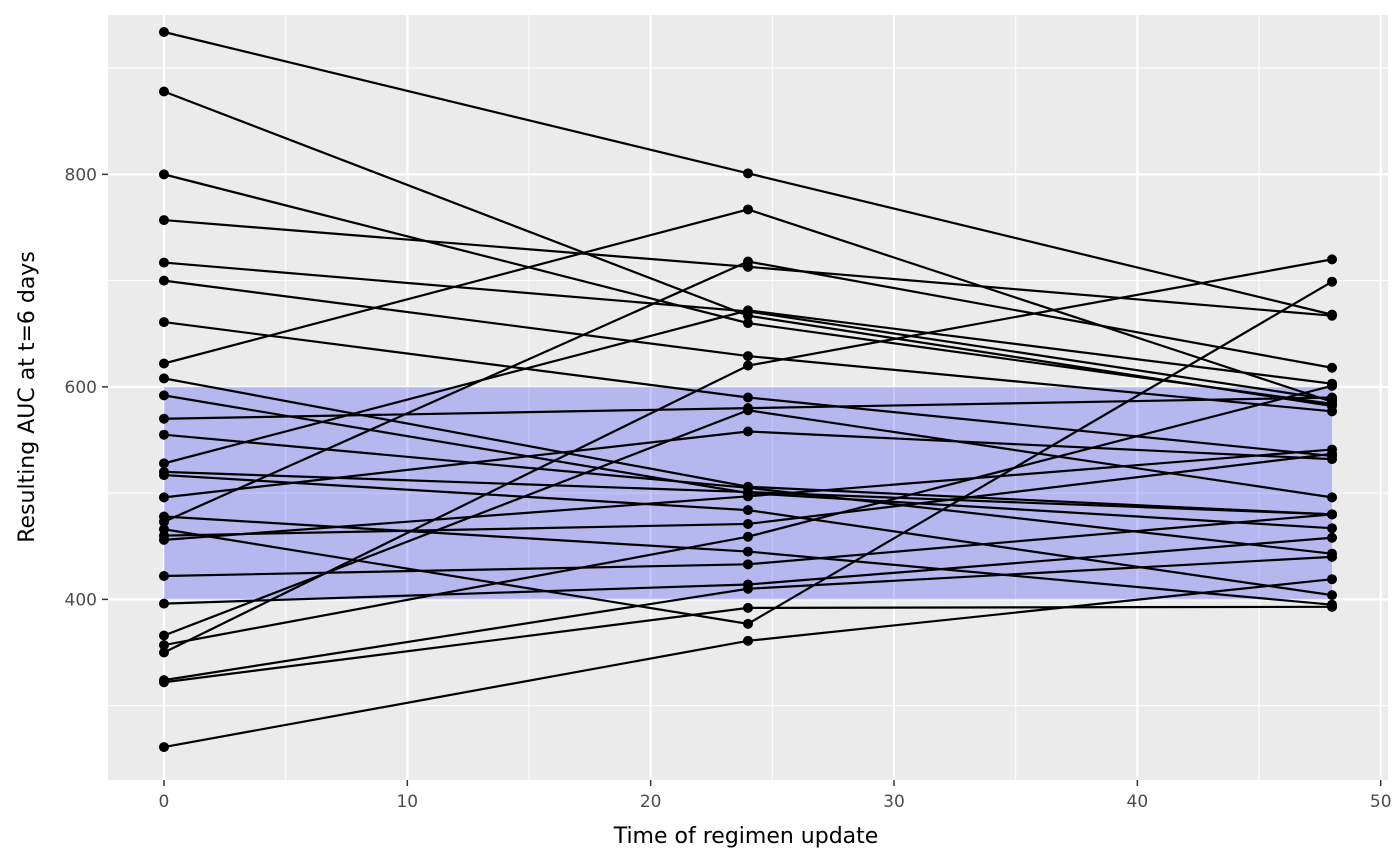 The height and width of the screenshot is (865, 1400). Describe the element at coordinates (81, 600) in the screenshot. I see `y-tick-label: 400` at that location.